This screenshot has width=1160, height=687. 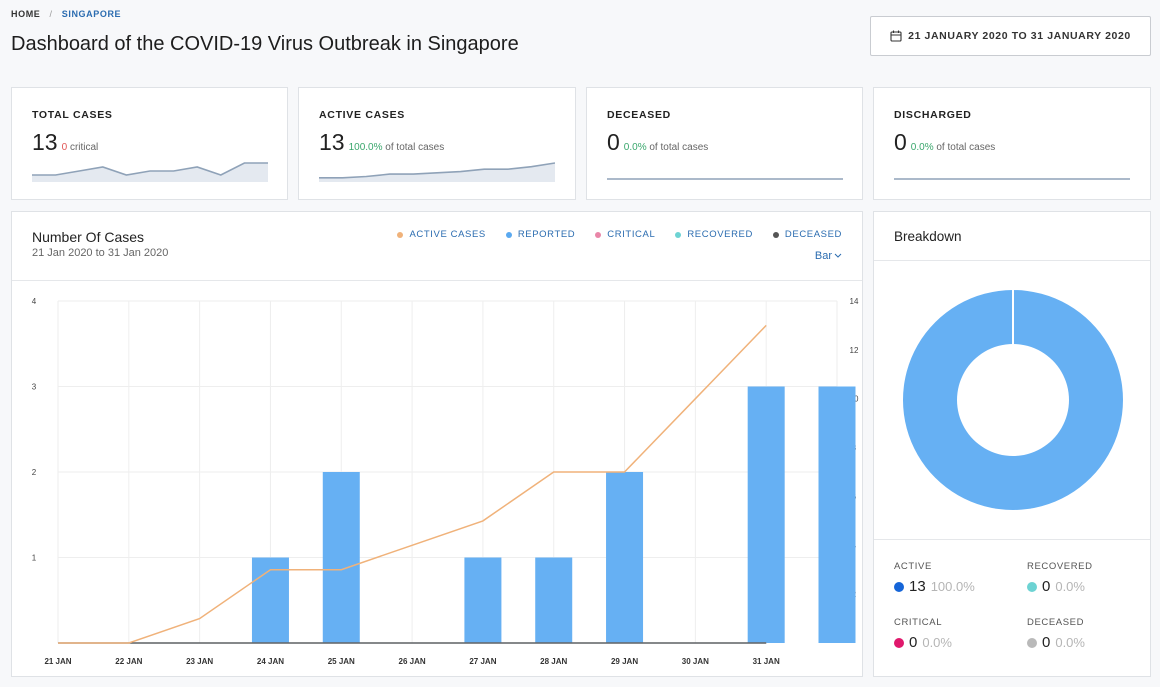 I want to click on breakdown-active-pct: 100.0%, so click(x=952, y=586).